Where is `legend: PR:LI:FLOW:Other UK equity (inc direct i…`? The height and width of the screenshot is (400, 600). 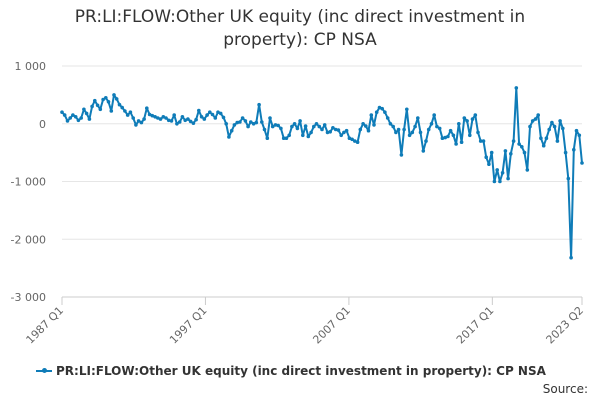 legend: PR:LI:FLOW:Other UK equity (inc direct i… is located at coordinates (291, 371).